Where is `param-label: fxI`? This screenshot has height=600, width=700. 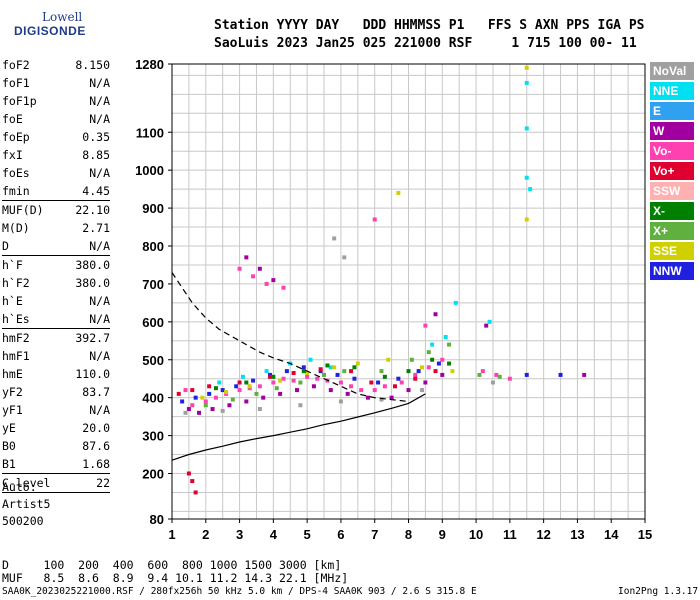 param-label: fxI is located at coordinates (12, 155).